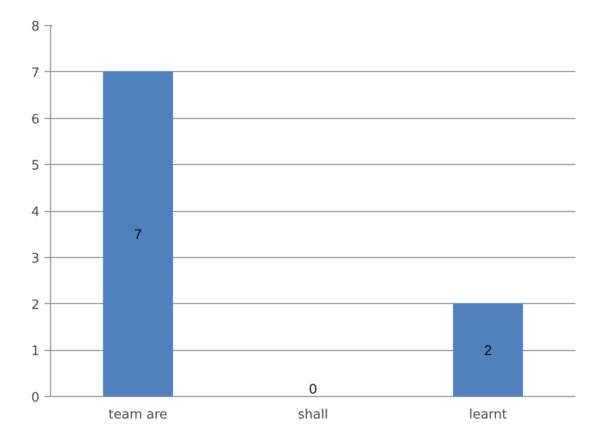  Describe the element at coordinates (313, 415) in the screenshot. I see `x-tick-label: shall` at that location.